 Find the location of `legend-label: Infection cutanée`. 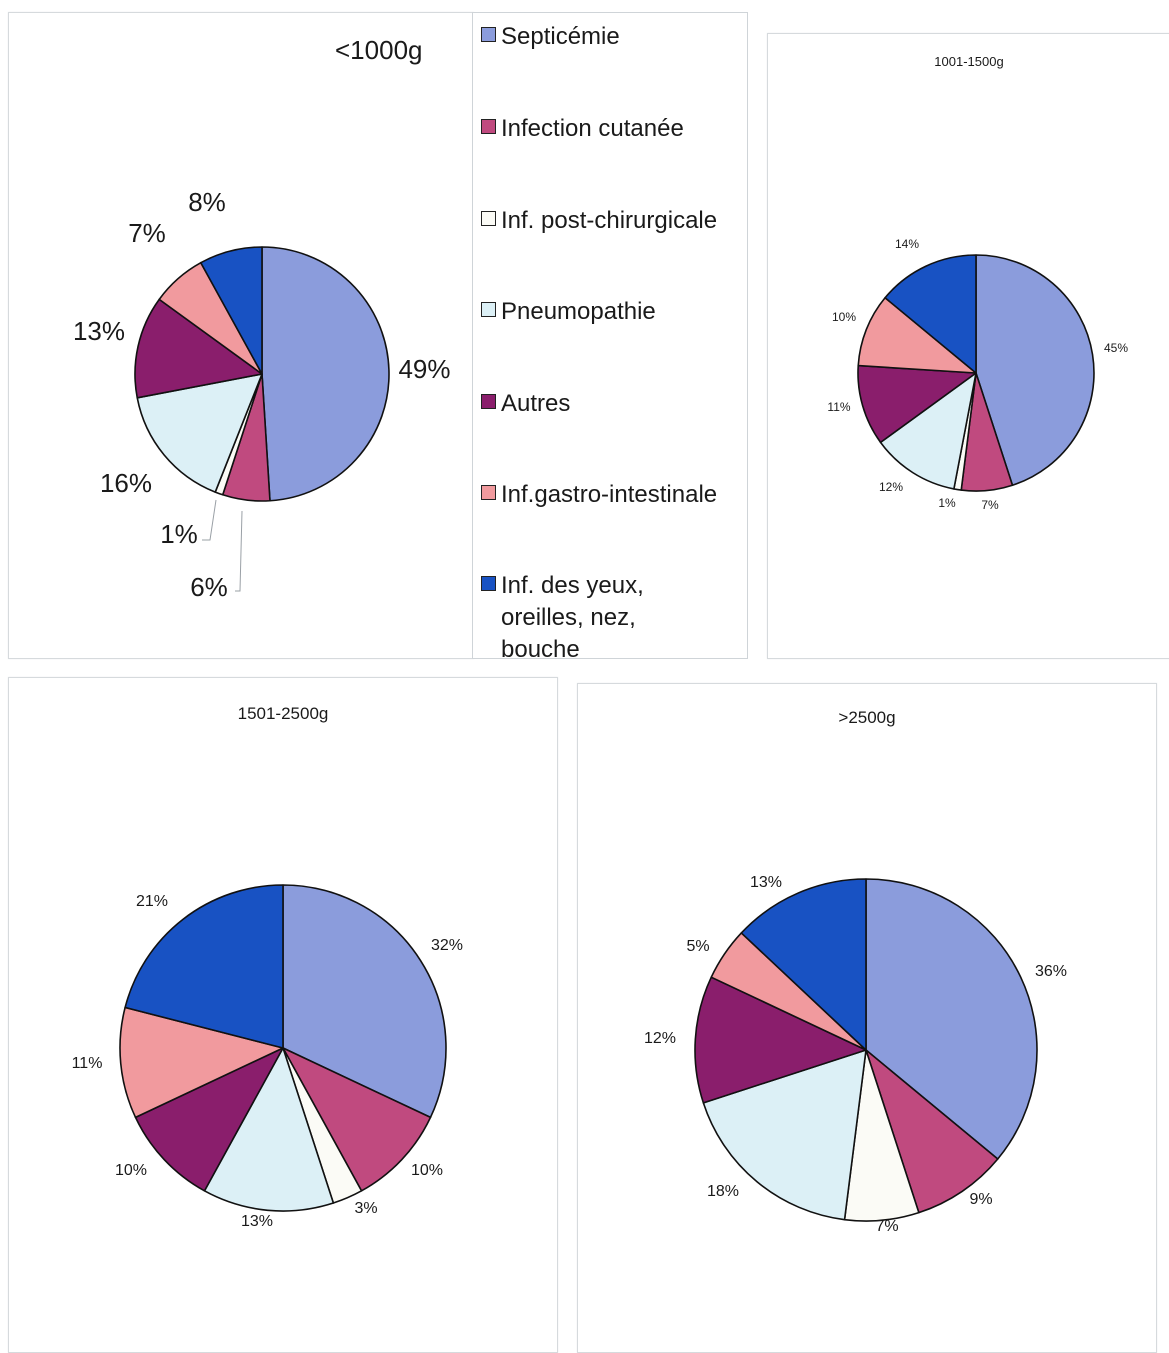

legend-label: Infection cutanée is located at coordinates (592, 128).